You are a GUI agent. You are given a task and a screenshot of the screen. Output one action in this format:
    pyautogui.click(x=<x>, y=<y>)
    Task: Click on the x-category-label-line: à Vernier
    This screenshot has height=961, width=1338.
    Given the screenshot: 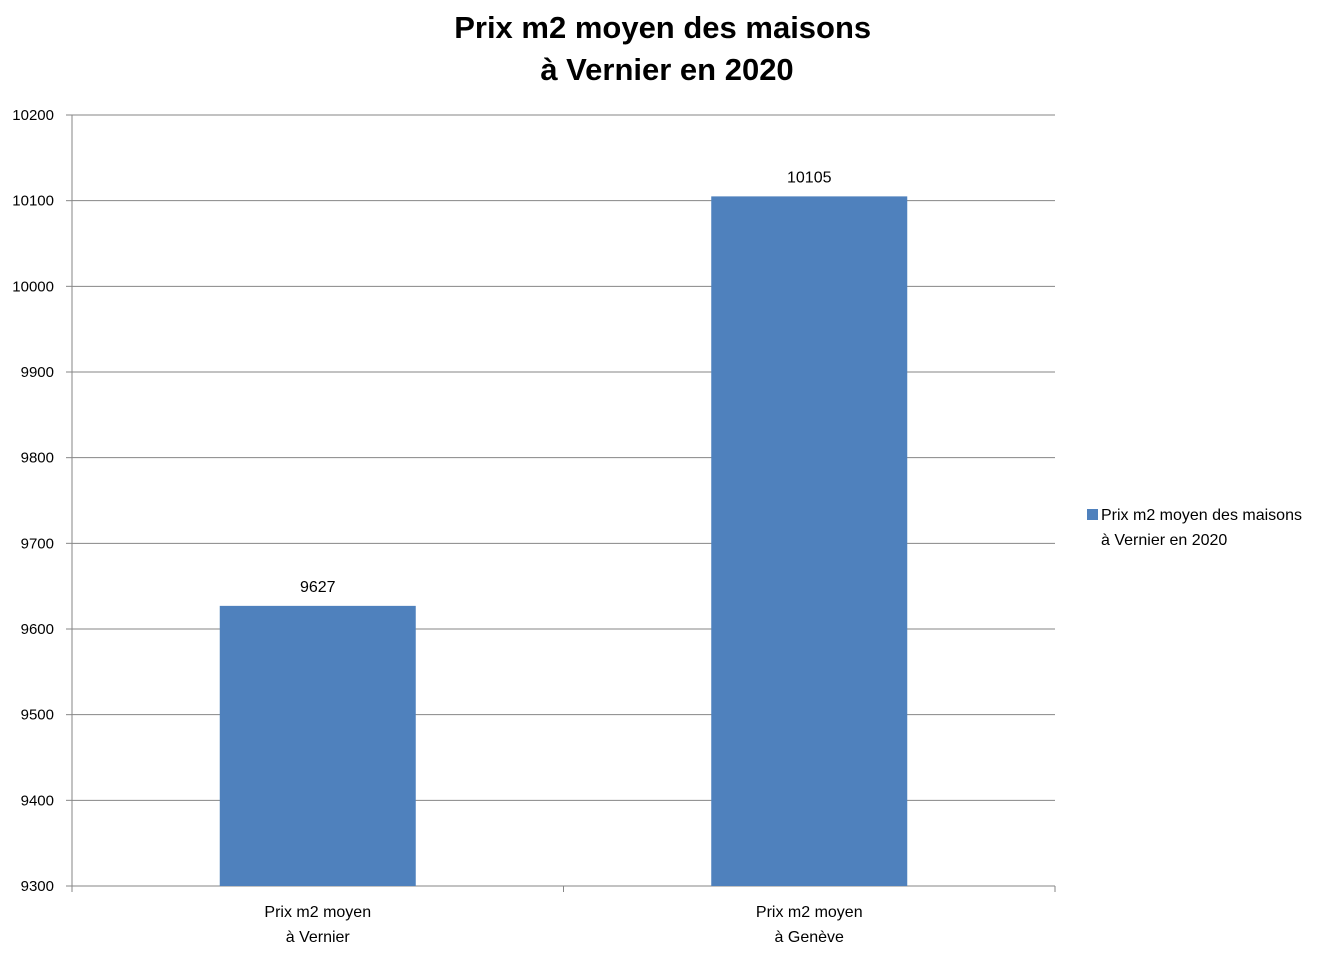 What is the action you would take?
    pyautogui.click(x=318, y=937)
    